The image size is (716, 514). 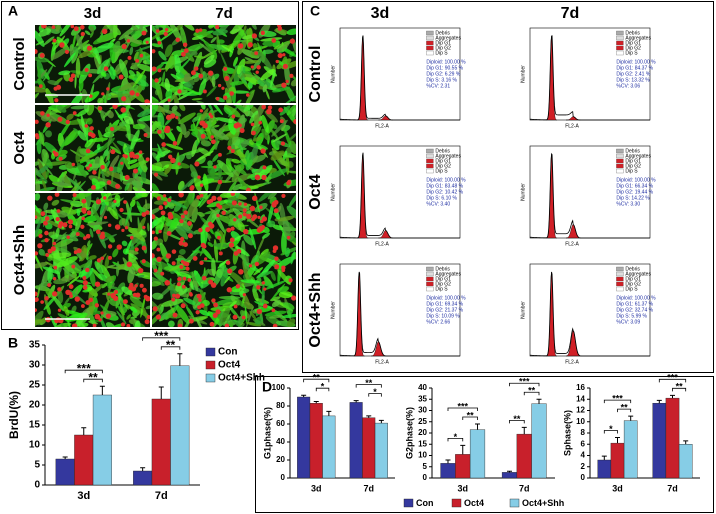 I want to click on row-label: Control, so click(x=19, y=63).